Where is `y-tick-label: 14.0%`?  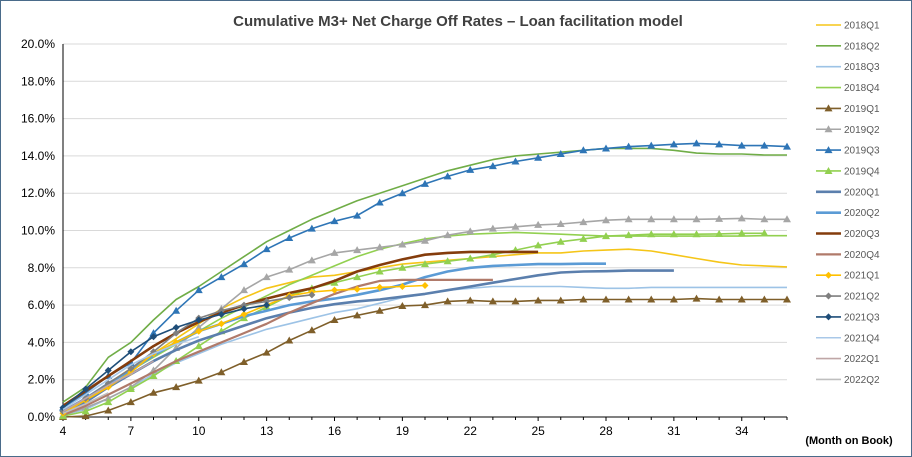 y-tick-label: 14.0% is located at coordinates (38, 156).